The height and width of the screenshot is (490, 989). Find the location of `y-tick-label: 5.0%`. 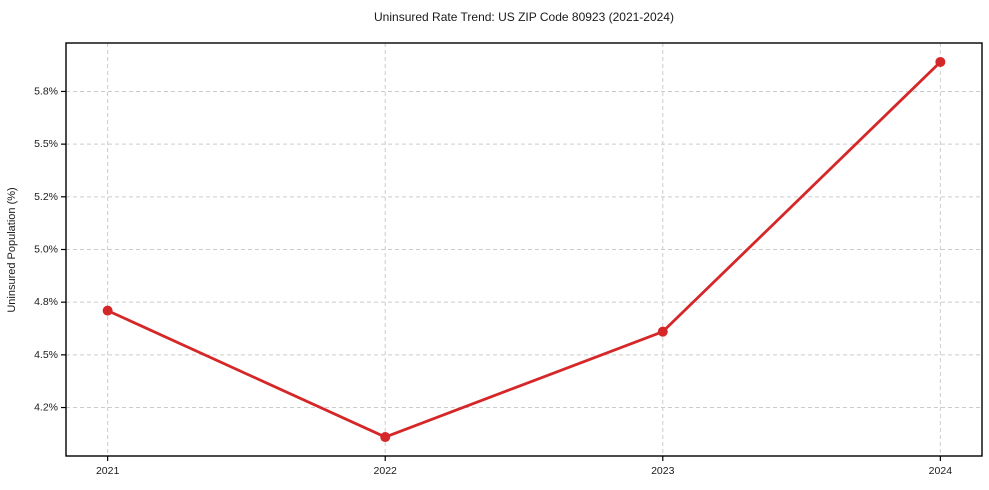

y-tick-label: 5.0% is located at coordinates (46, 250).